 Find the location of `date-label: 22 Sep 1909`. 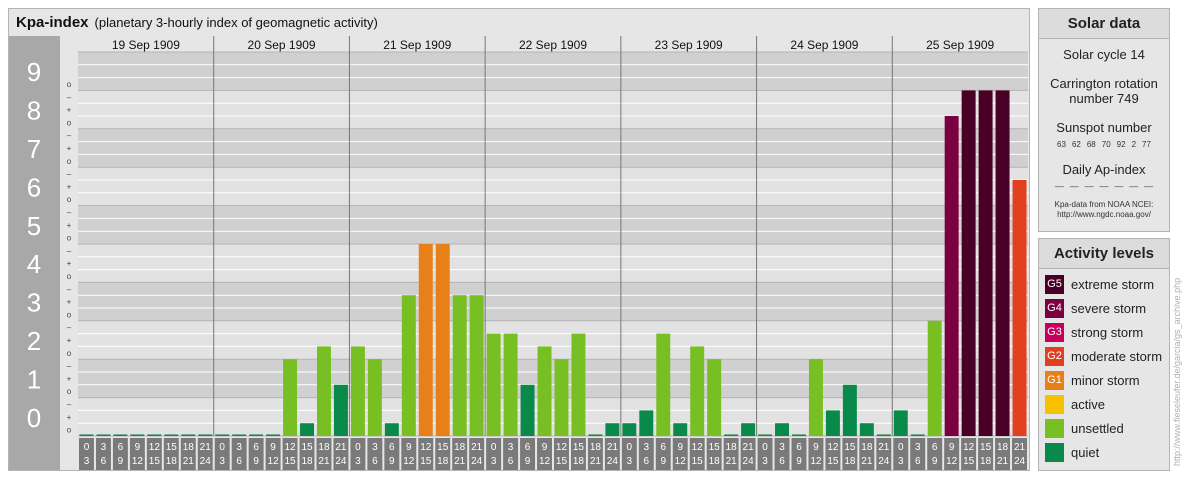

date-label: 22 Sep 1909 is located at coordinates (553, 45).